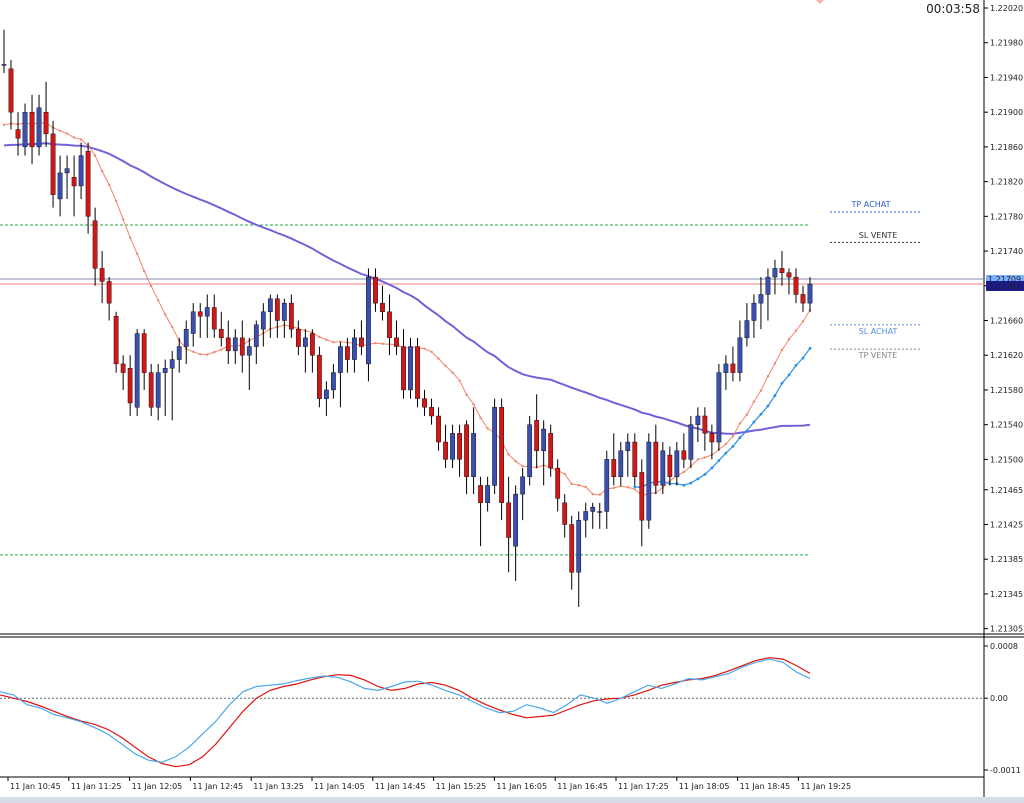 The height and width of the screenshot is (803, 1024). What do you see at coordinates (492, 712) in the screenshot?
I see `macd-plot` at bounding box center [492, 712].